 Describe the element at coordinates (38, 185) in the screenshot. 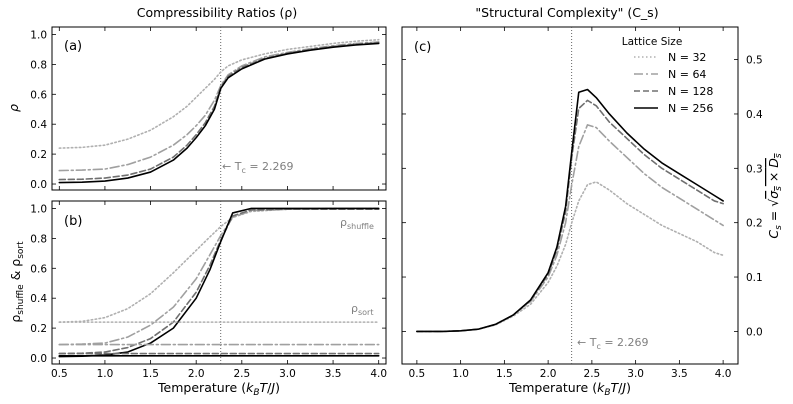

I see `ytick-label-a: 0.0` at that location.